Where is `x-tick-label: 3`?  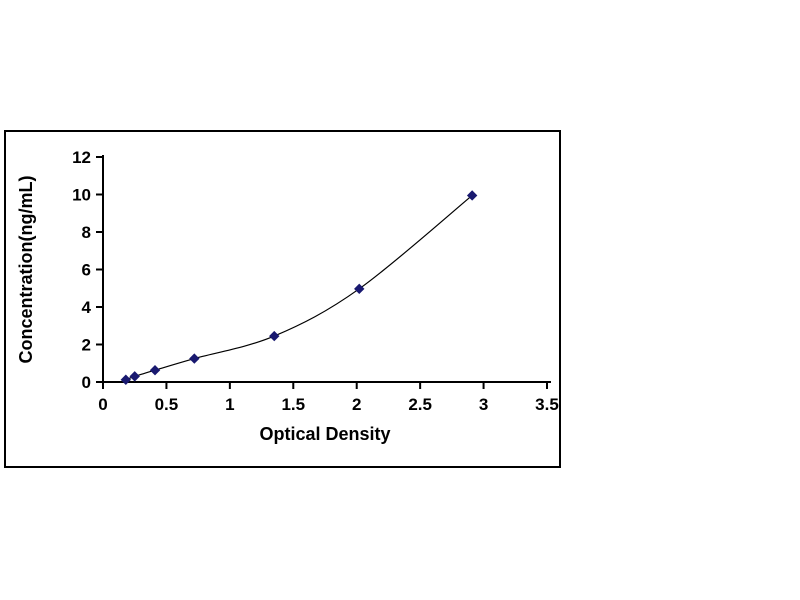
x-tick-label: 3 is located at coordinates (483, 404).